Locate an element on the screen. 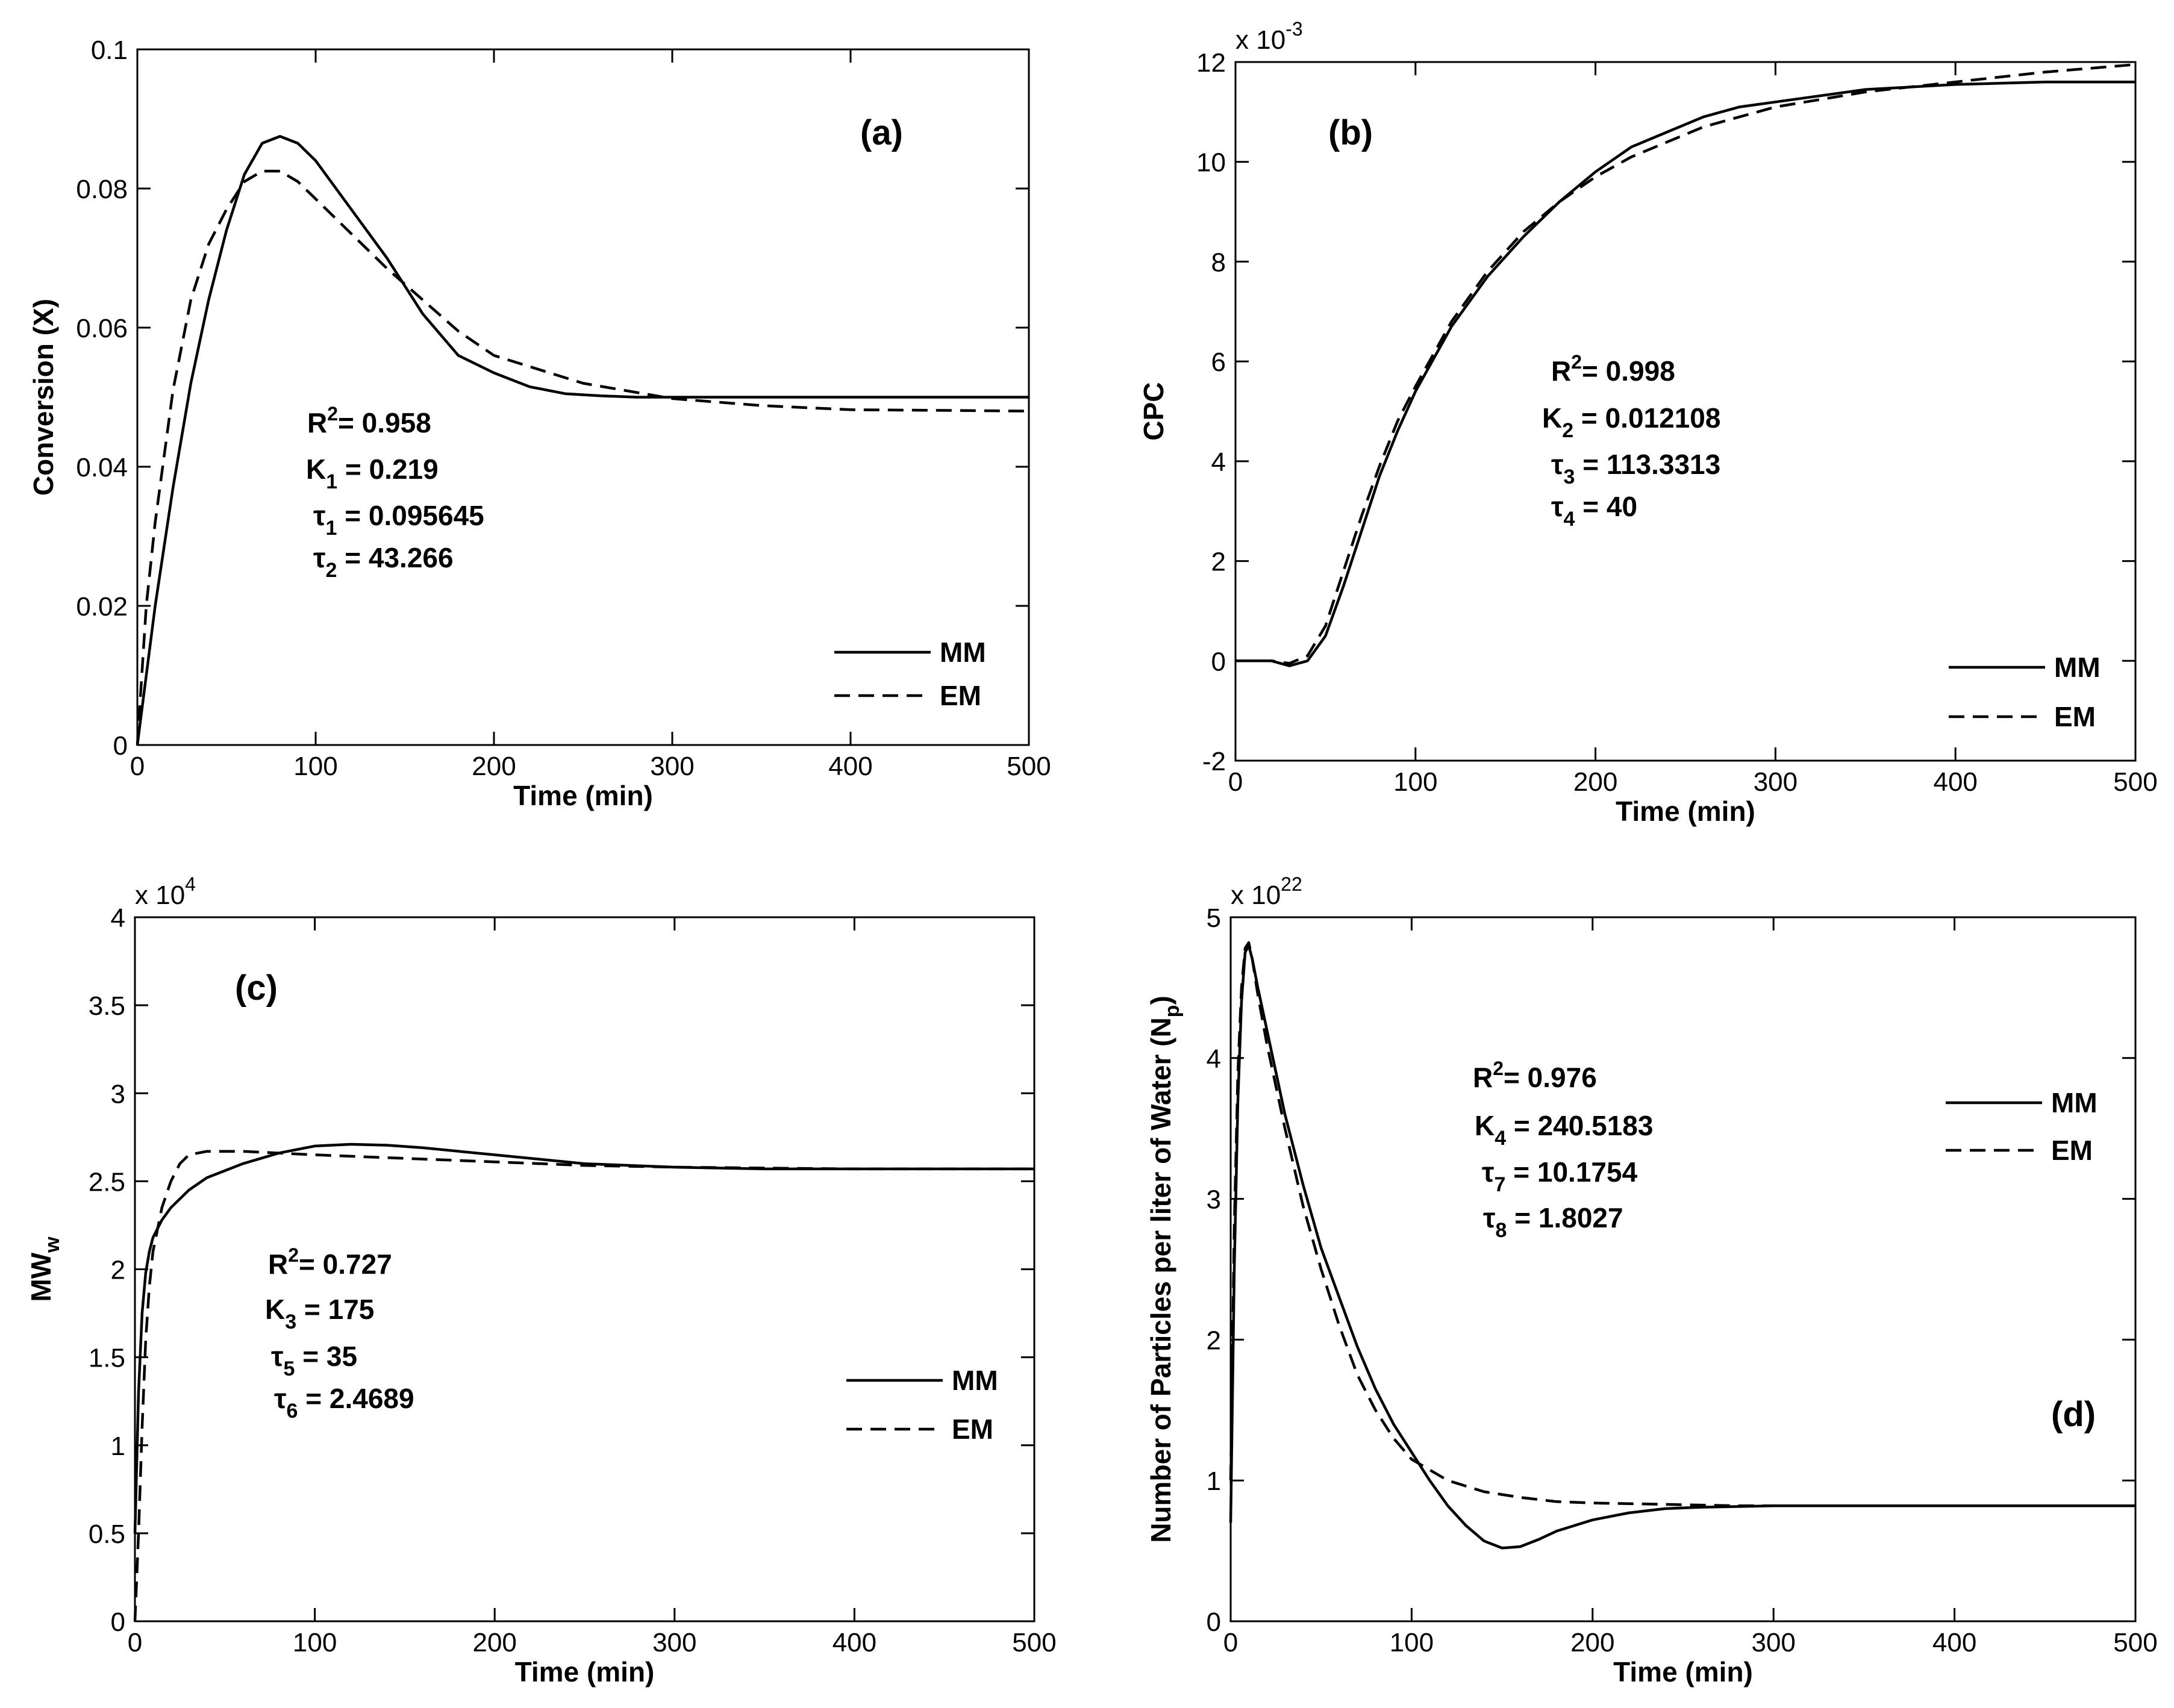  y-tick-label: 0.06 is located at coordinates (102, 328).